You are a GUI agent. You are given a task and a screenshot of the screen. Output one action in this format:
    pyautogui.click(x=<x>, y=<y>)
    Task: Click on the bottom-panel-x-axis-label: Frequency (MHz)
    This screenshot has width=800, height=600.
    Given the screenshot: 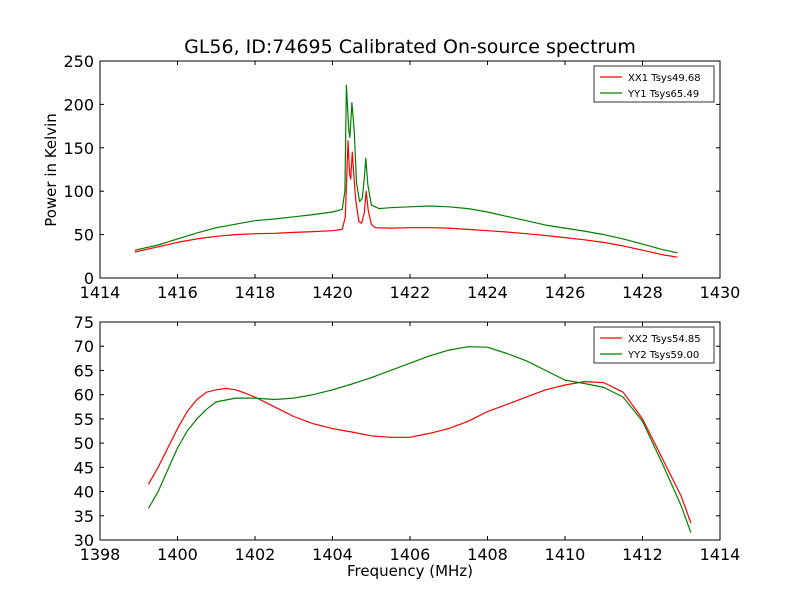 What is the action you would take?
    pyautogui.click(x=410, y=571)
    